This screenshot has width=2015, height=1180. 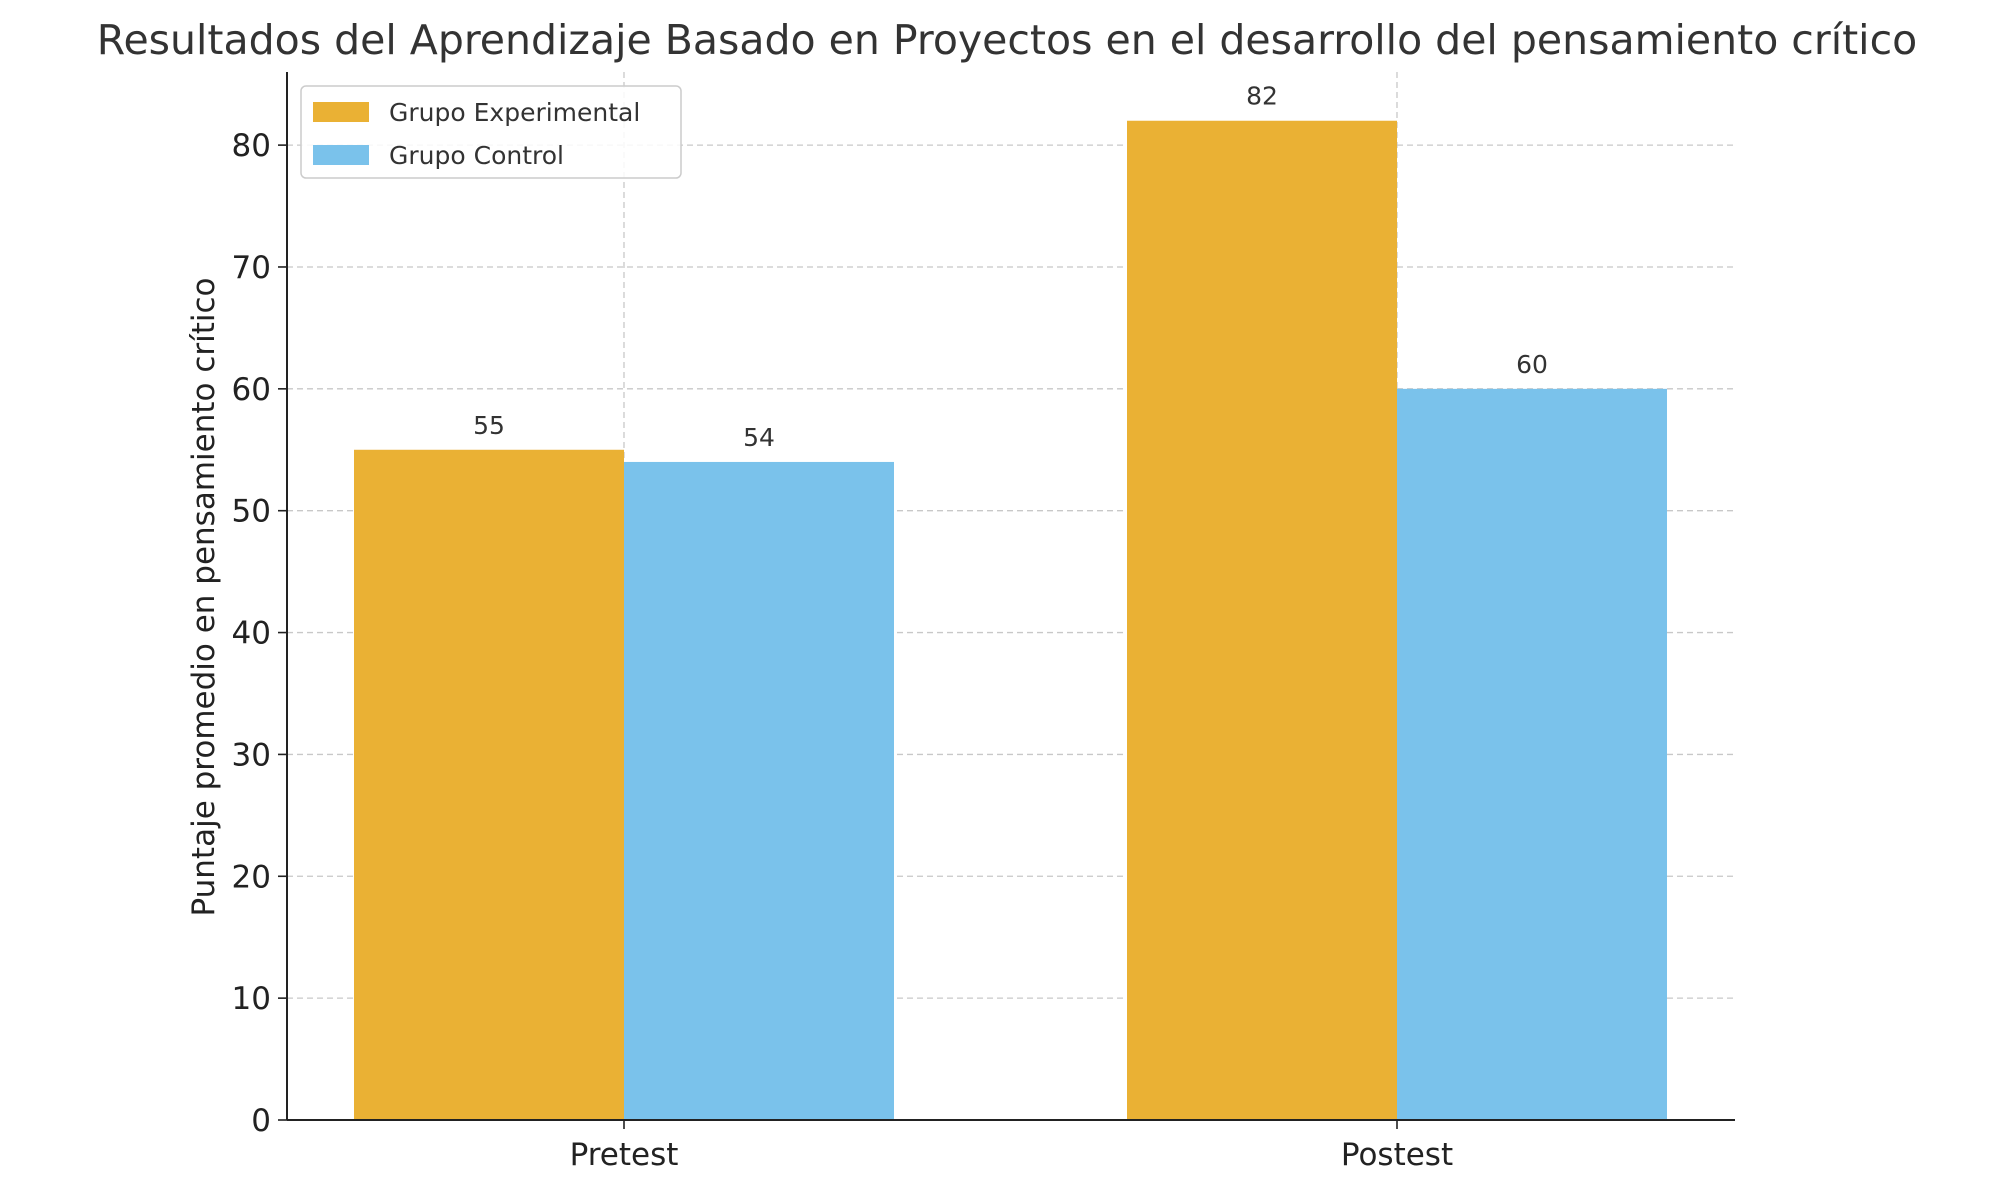 What do you see at coordinates (251, 268) in the screenshot?
I see `y-tick-label: 70` at bounding box center [251, 268].